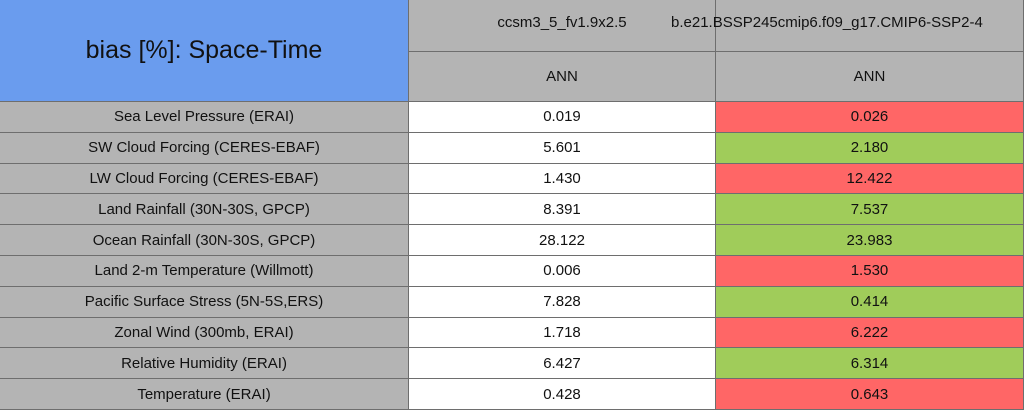 The width and height of the screenshot is (1024, 410). Describe the element at coordinates (562, 26) in the screenshot. I see `column-header: ccsm3_5_fv1.9x2.5` at that location.